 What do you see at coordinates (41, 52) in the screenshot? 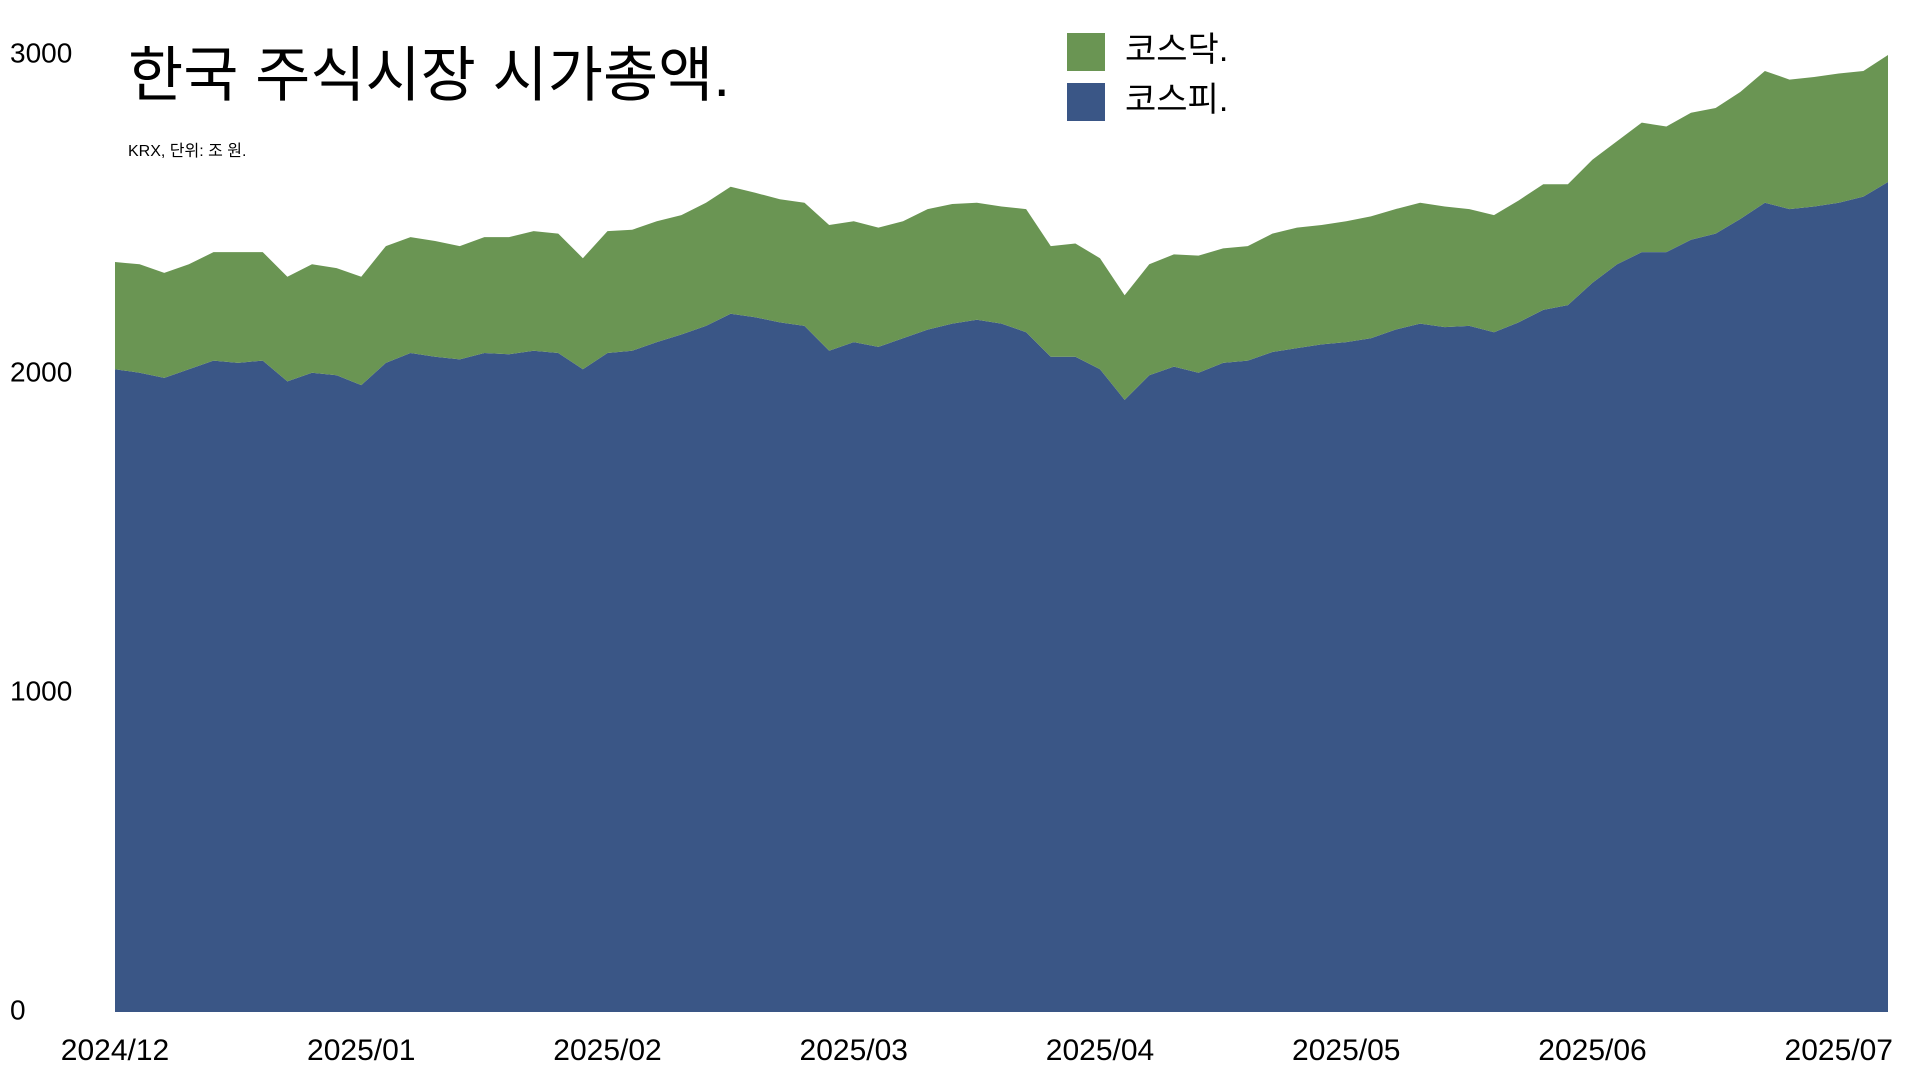
I see `y-tick-label: 3000` at bounding box center [41, 52].